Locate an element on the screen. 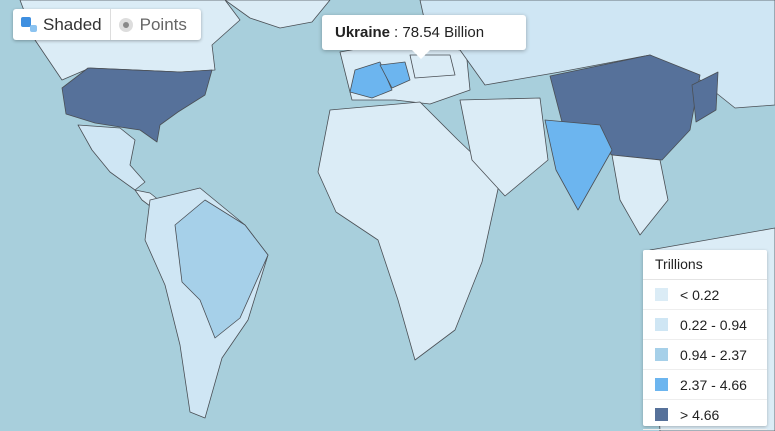  option-label: Points is located at coordinates (163, 24).